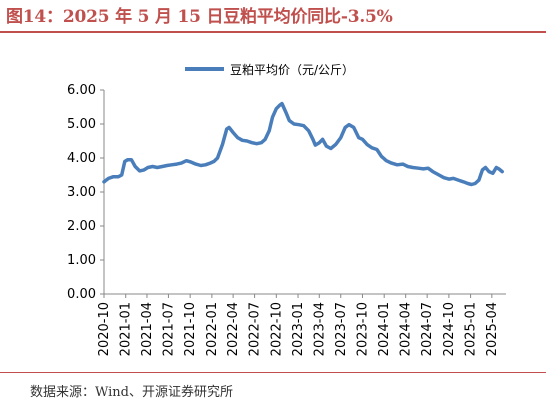  I want to click on y-tick-label: 0.00, so click(81, 294).